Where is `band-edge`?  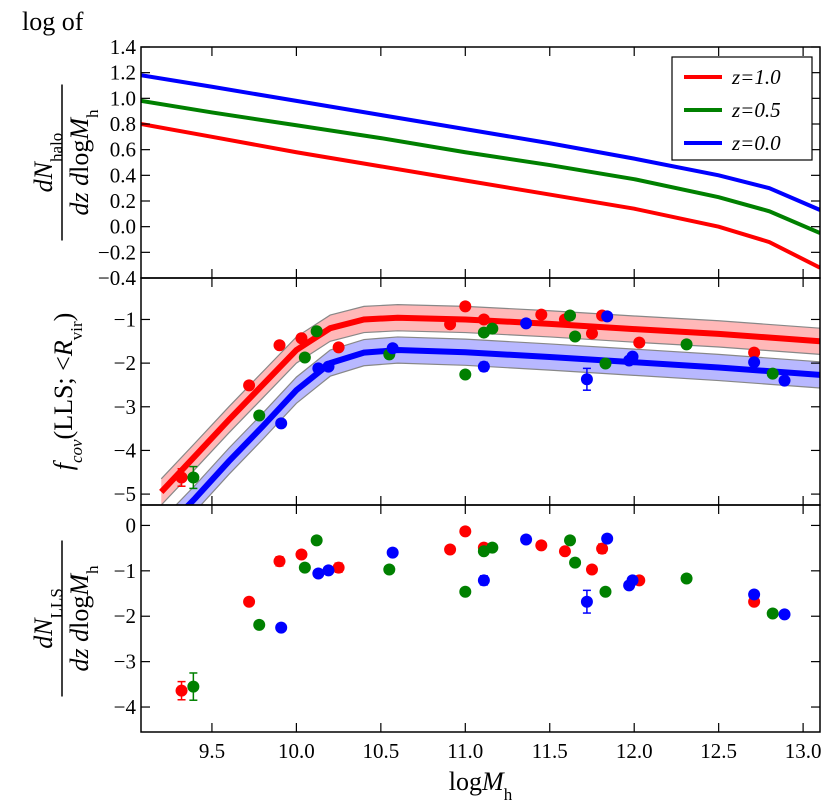 band-edge is located at coordinates (510, 433).